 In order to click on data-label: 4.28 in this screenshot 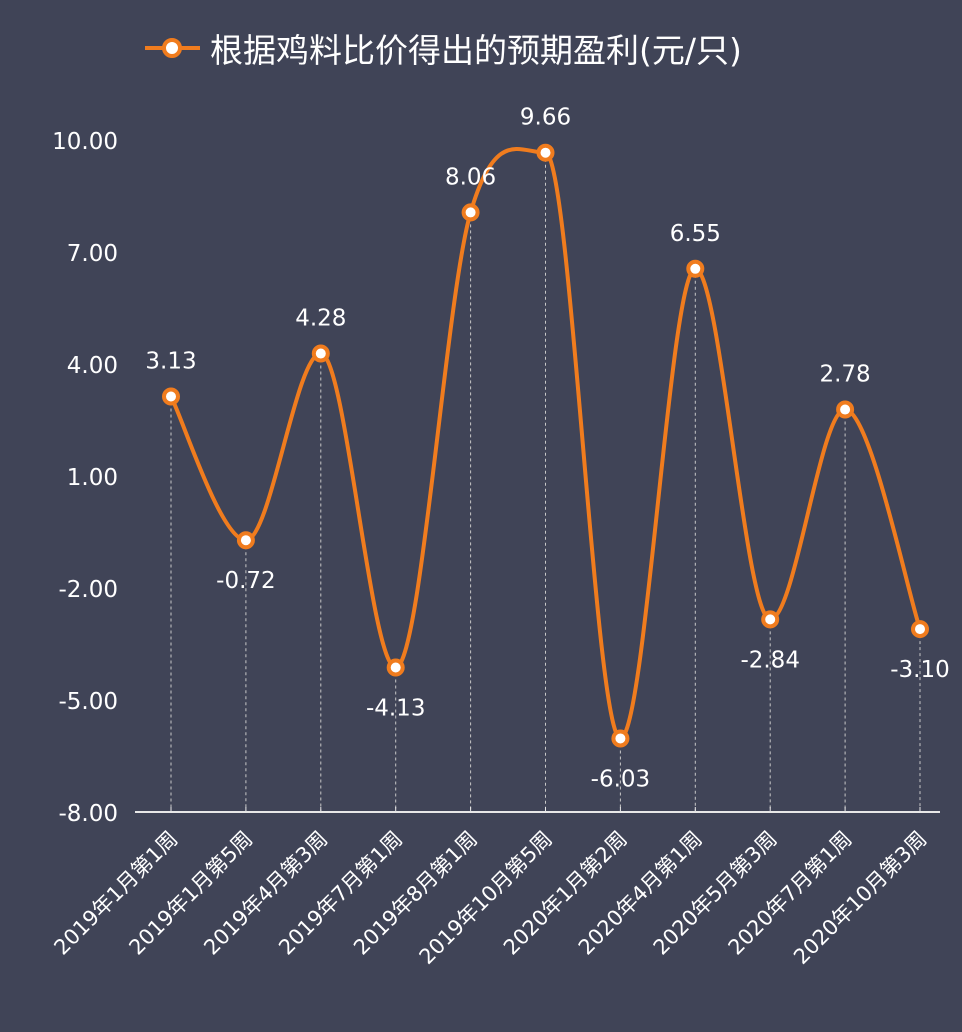, I will do `click(320, 319)`.